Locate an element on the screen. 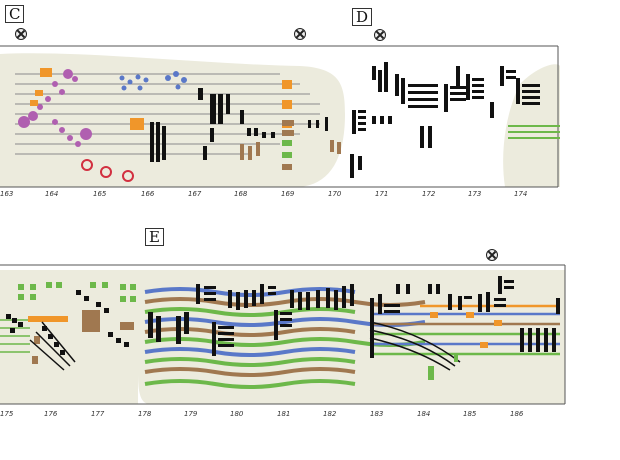 The image size is (620, 460). measure-number: 178 is located at coordinates (145, 414).